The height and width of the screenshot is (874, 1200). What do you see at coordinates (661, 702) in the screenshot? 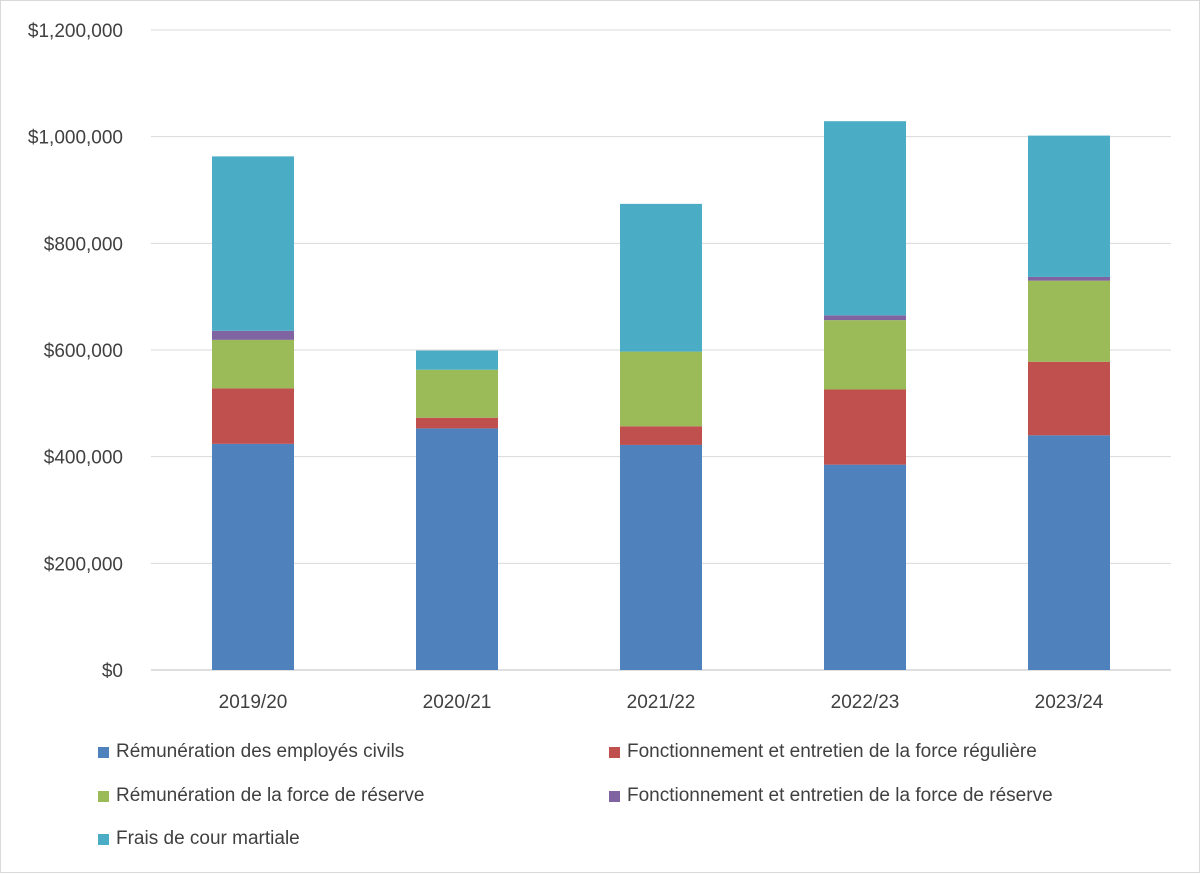
I see `x-tick-label: 2021/22` at bounding box center [661, 702].